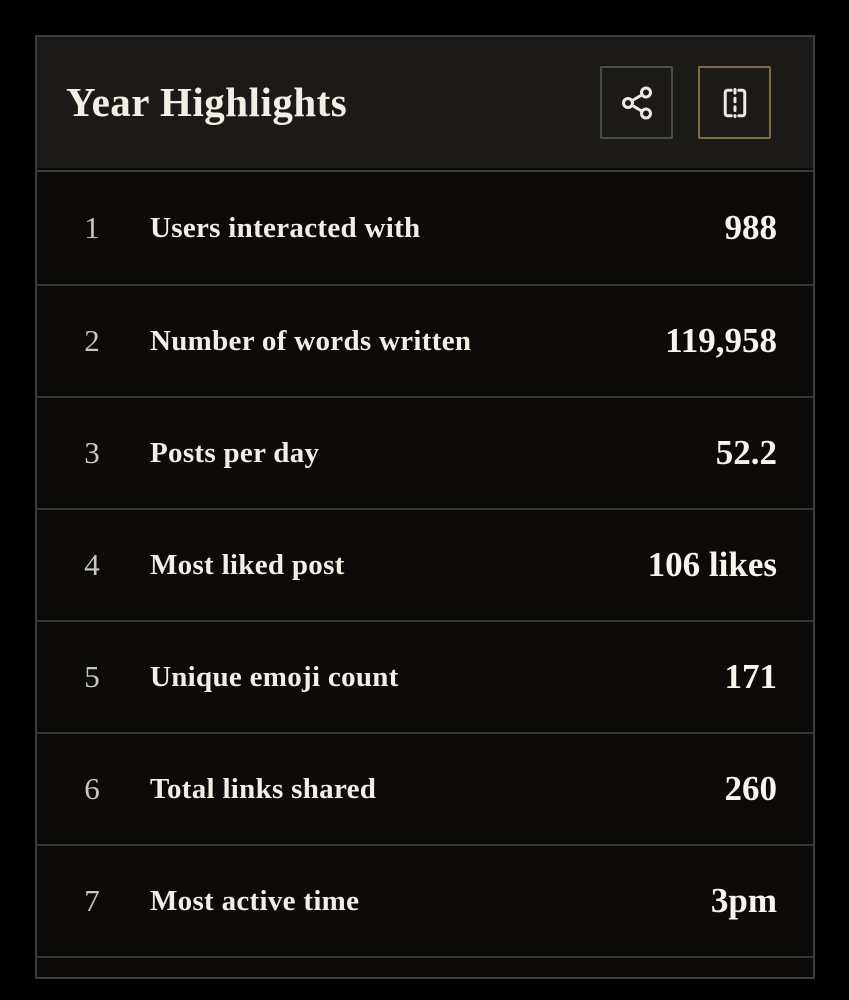  I want to click on share-icon, so click(637, 103).